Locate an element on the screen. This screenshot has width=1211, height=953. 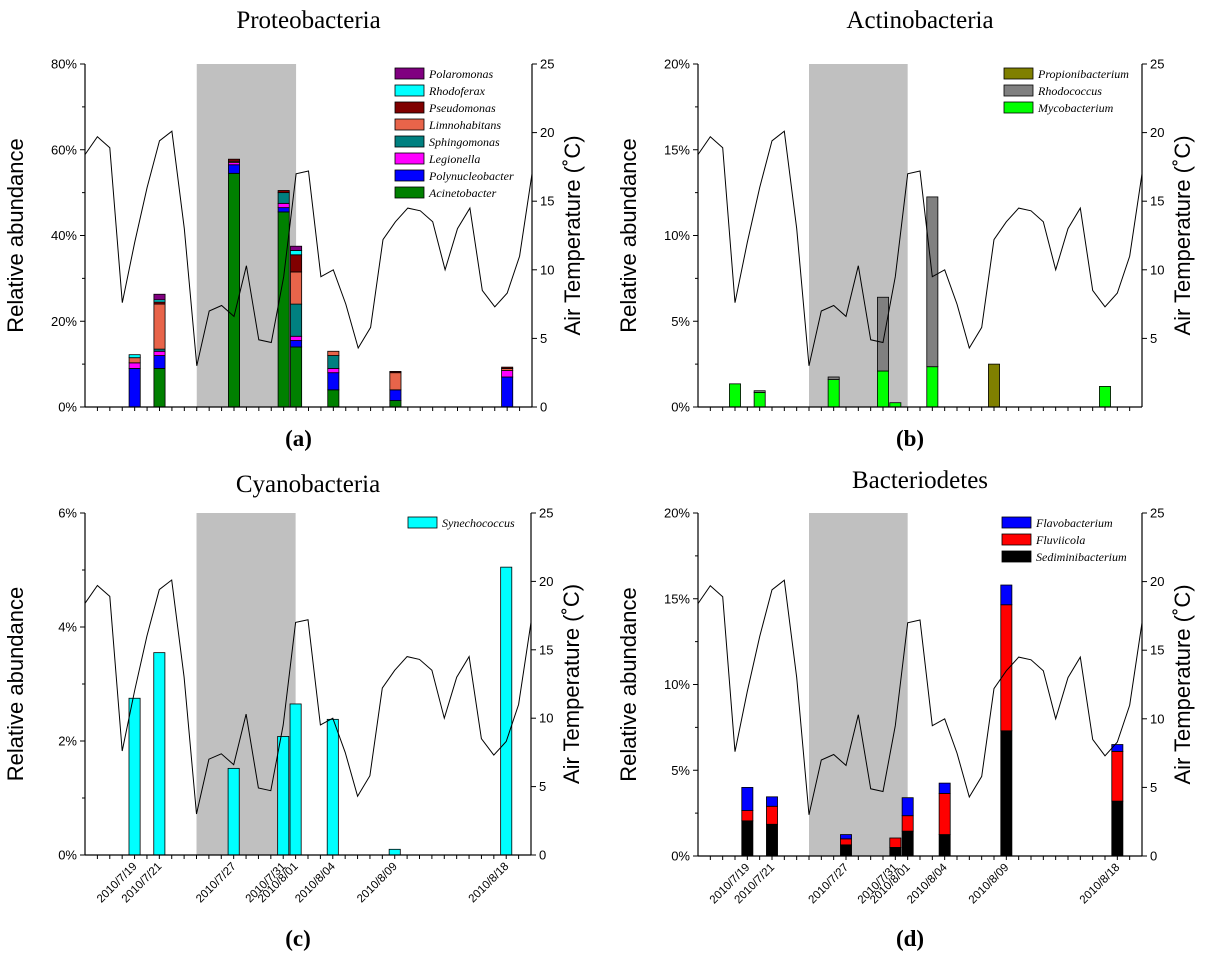
legend-label: Polaromonas is located at coordinates (461, 74).